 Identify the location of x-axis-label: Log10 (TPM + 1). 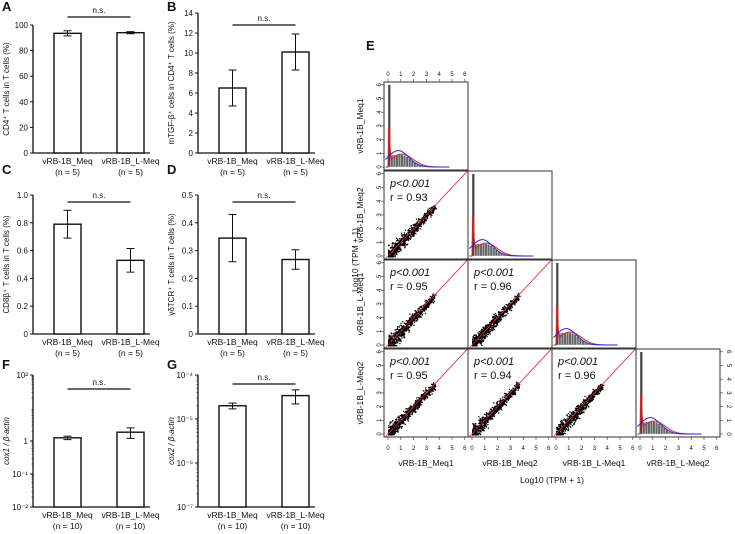
(552, 480).